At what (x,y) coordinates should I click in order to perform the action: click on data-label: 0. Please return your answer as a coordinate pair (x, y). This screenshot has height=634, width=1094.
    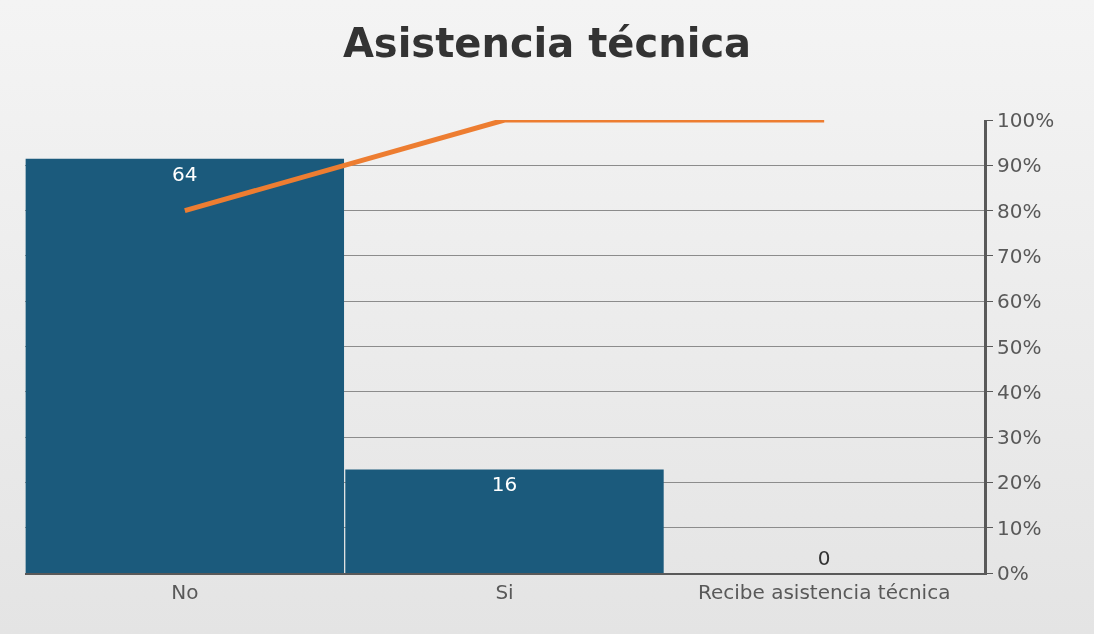
    Looking at the image, I should click on (824, 558).